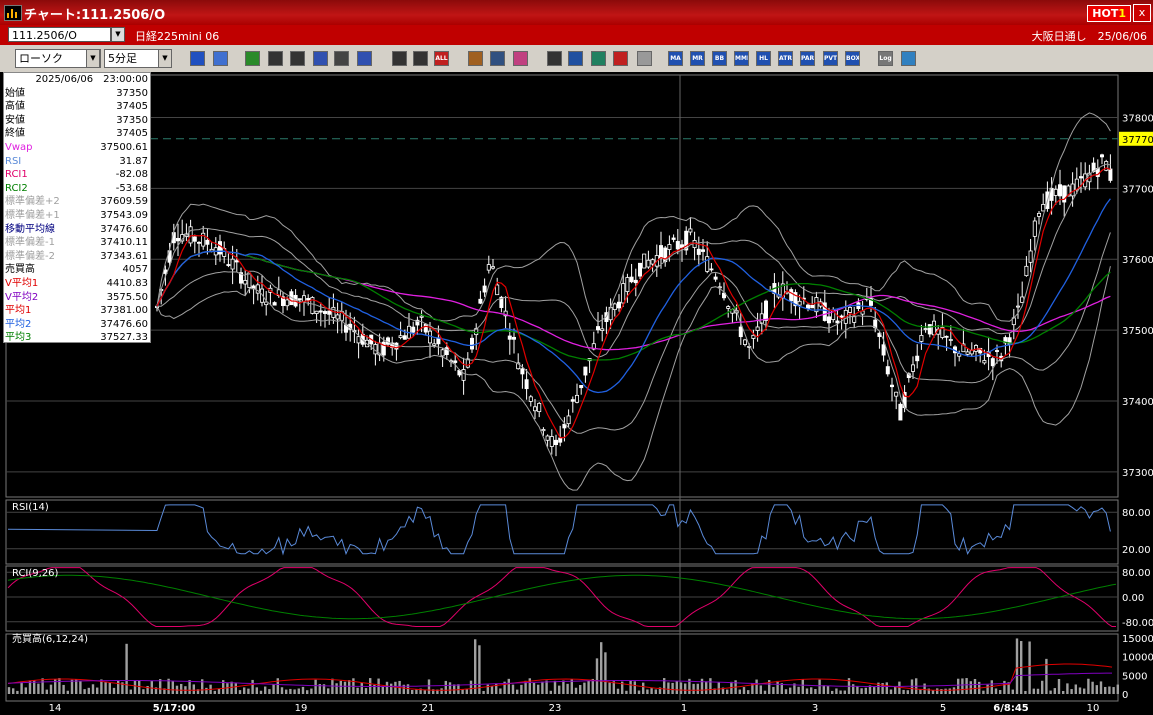  I want to click on volume-label: 売買高(6,12,24), so click(50, 638).